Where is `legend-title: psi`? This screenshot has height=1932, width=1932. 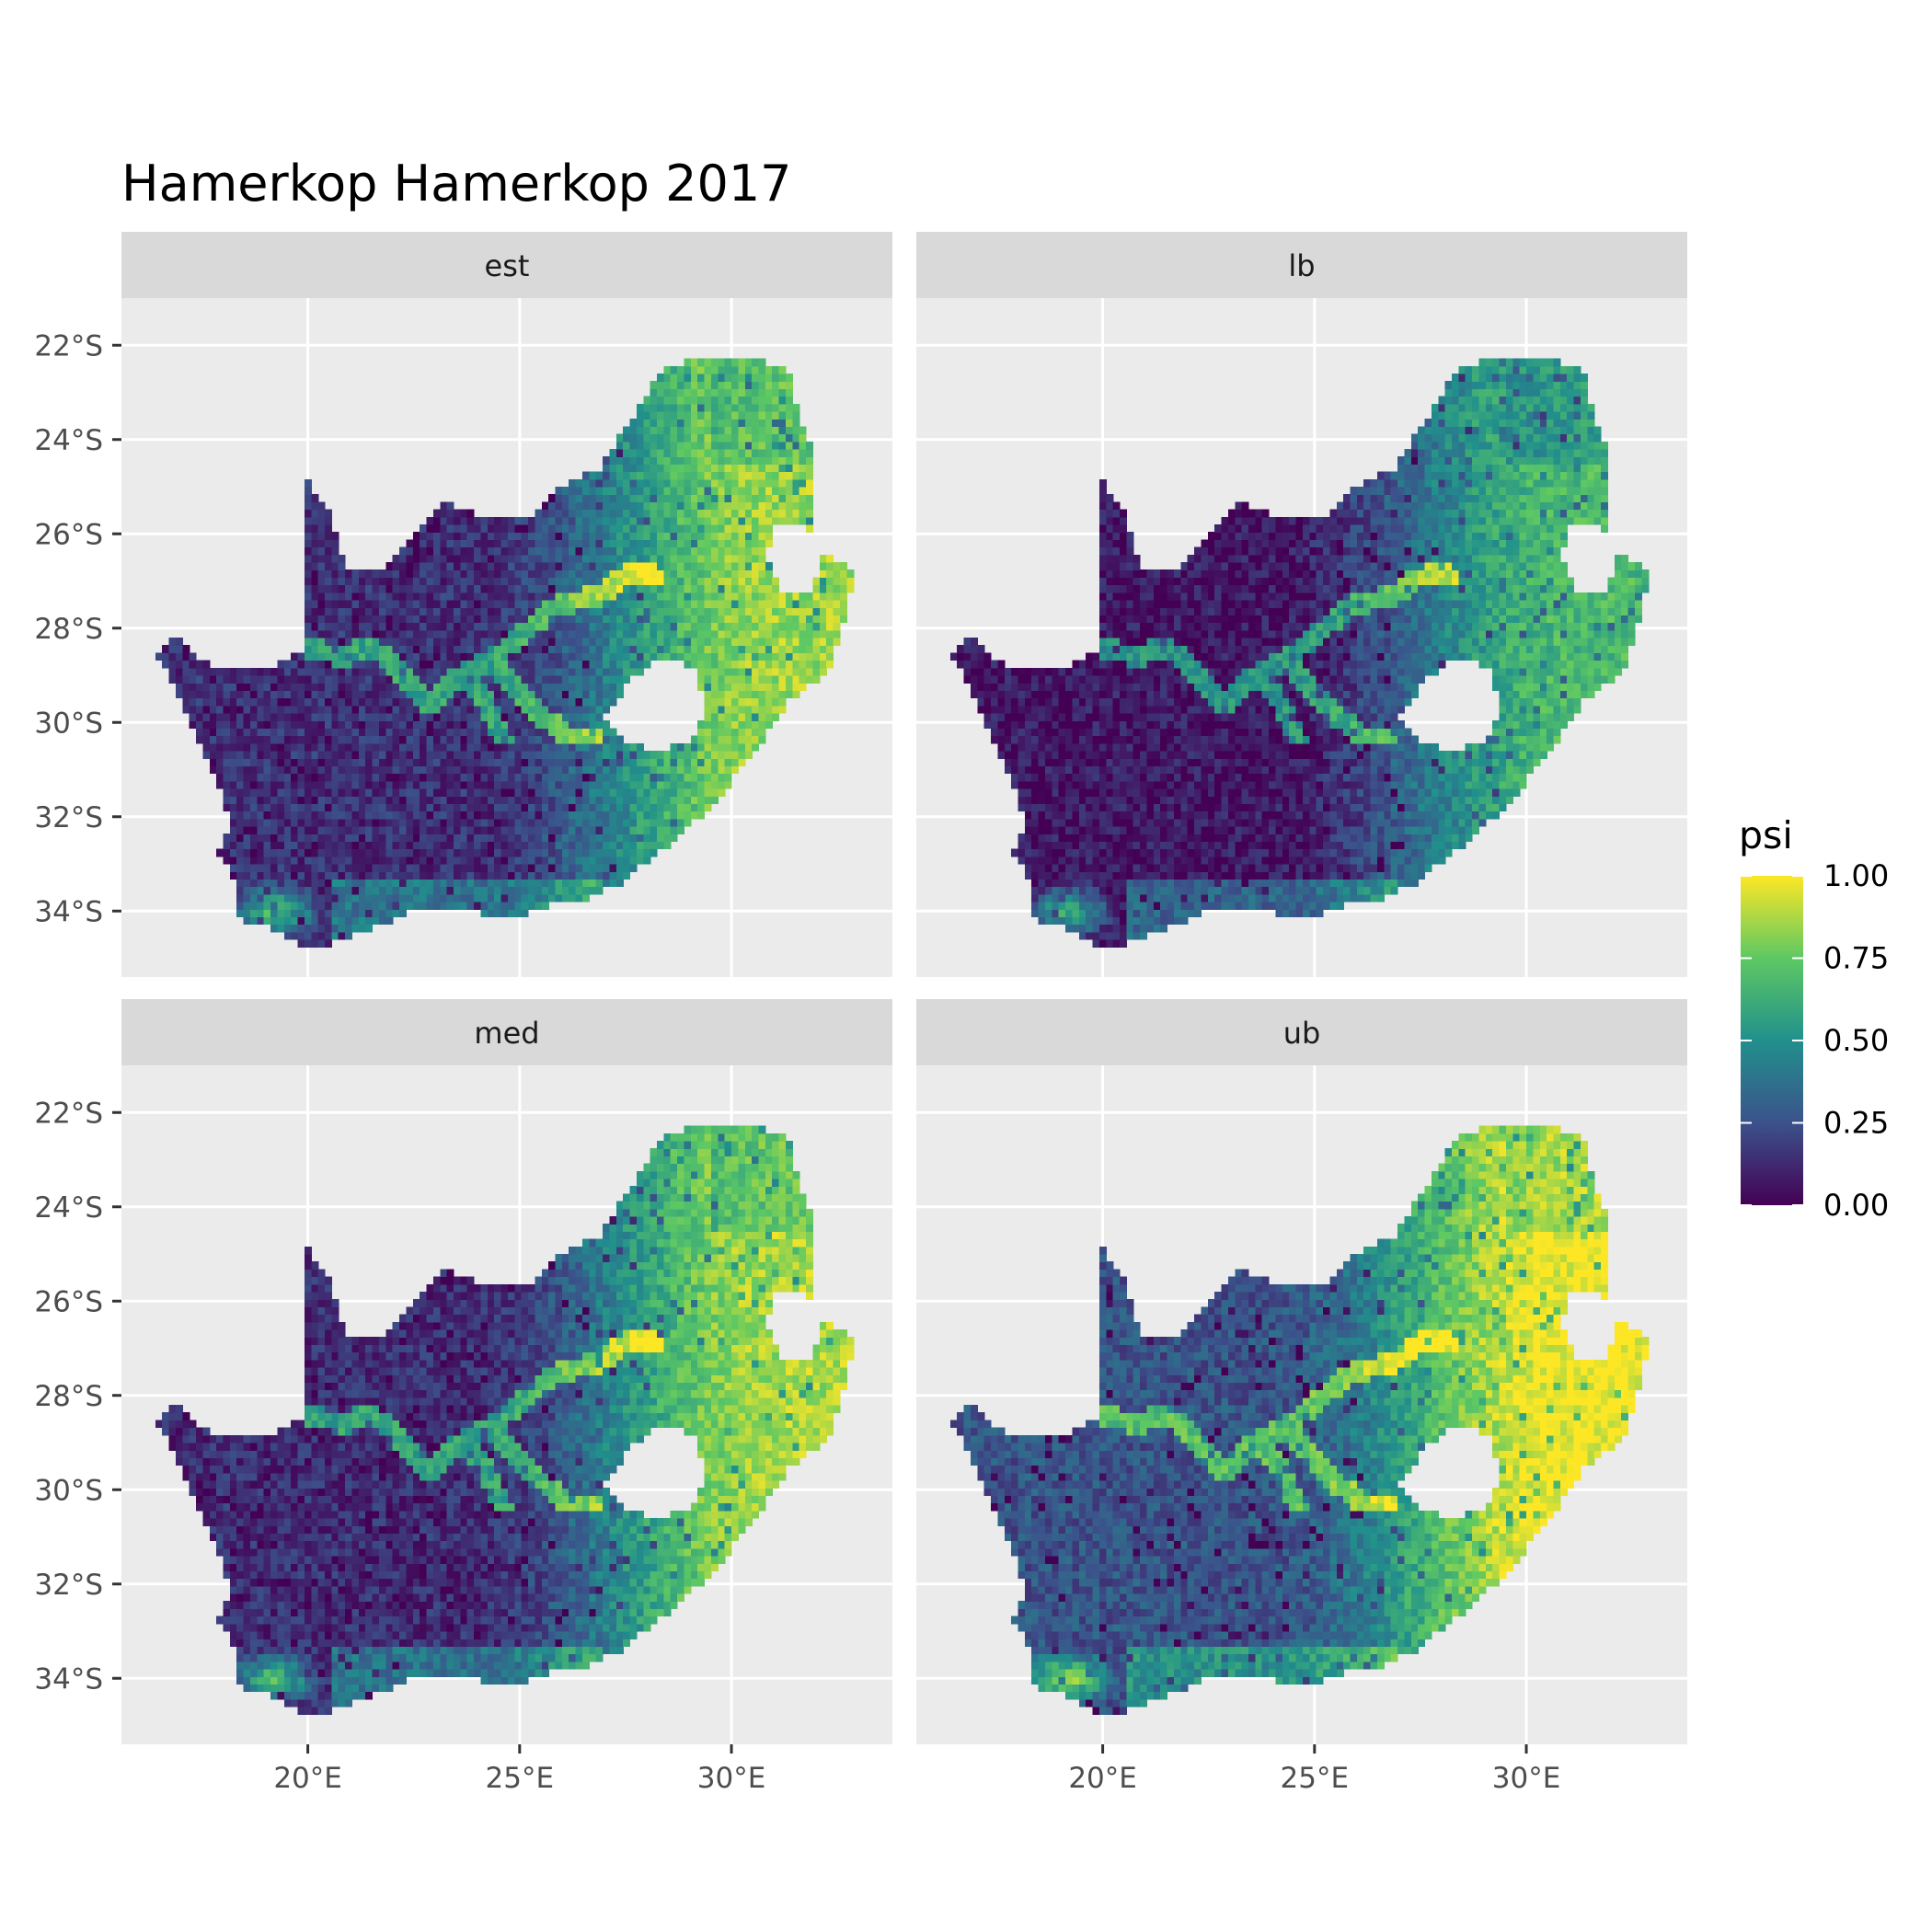 legend-title: psi is located at coordinates (1766, 835).